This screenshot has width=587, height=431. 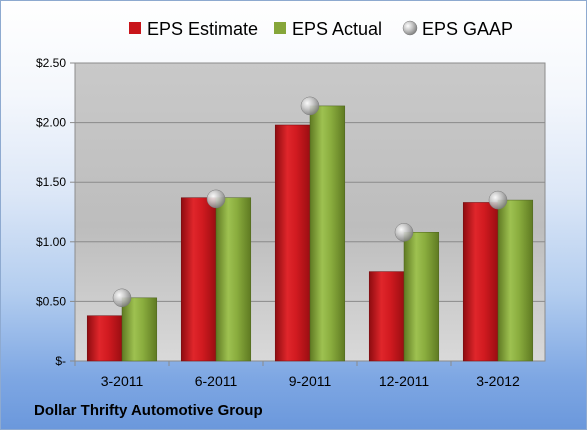 I want to click on legend-swatch-eps-actual, so click(x=280, y=28).